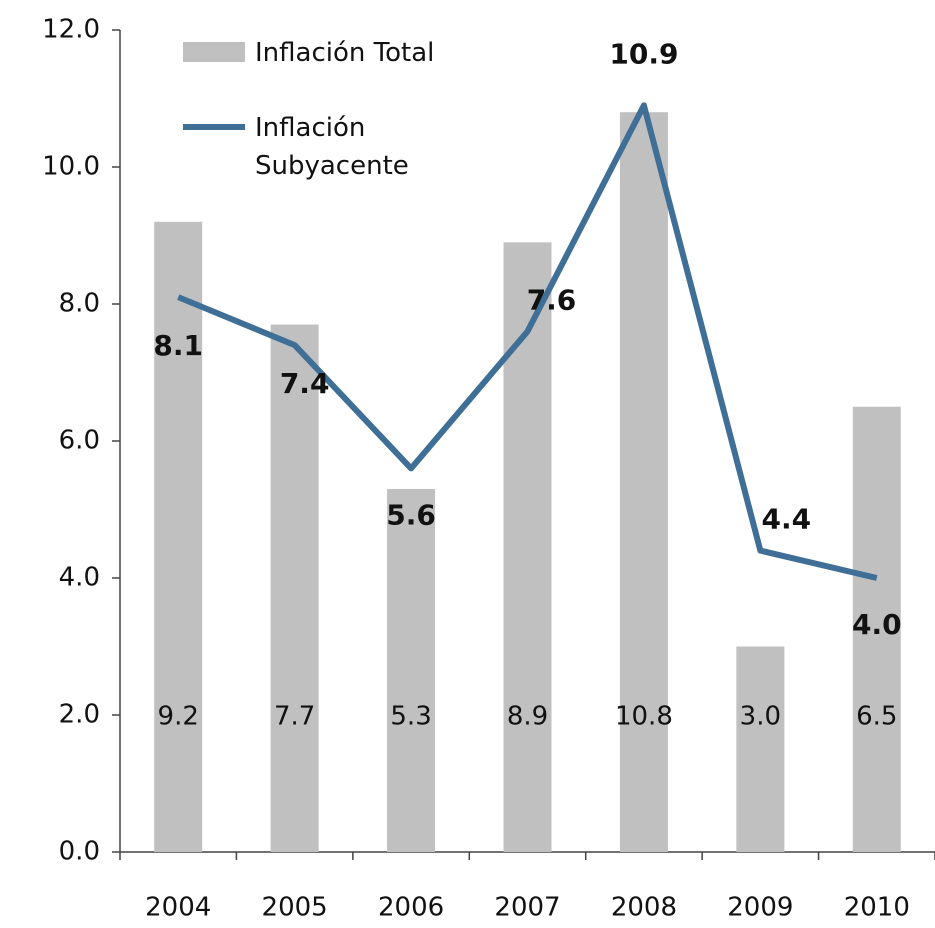 This screenshot has width=935, height=928. What do you see at coordinates (71, 167) in the screenshot?
I see `y-tick-label: 10.0` at bounding box center [71, 167].